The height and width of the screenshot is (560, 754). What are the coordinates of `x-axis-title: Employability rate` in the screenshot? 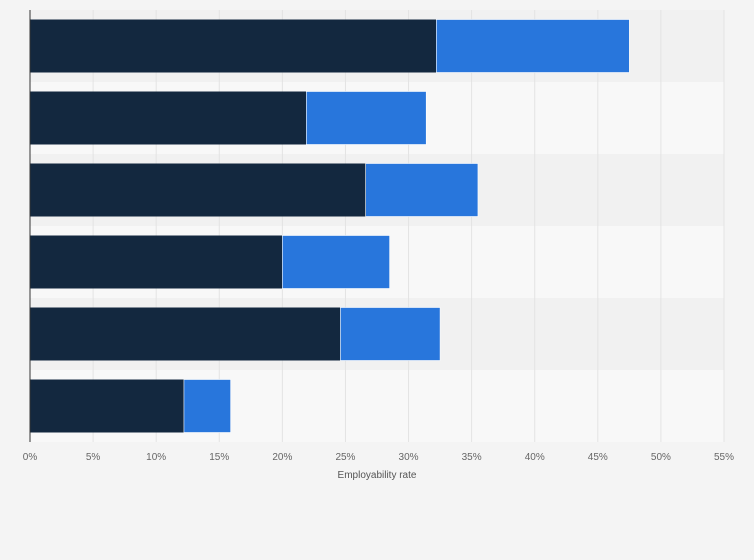 It's located at (377, 475).